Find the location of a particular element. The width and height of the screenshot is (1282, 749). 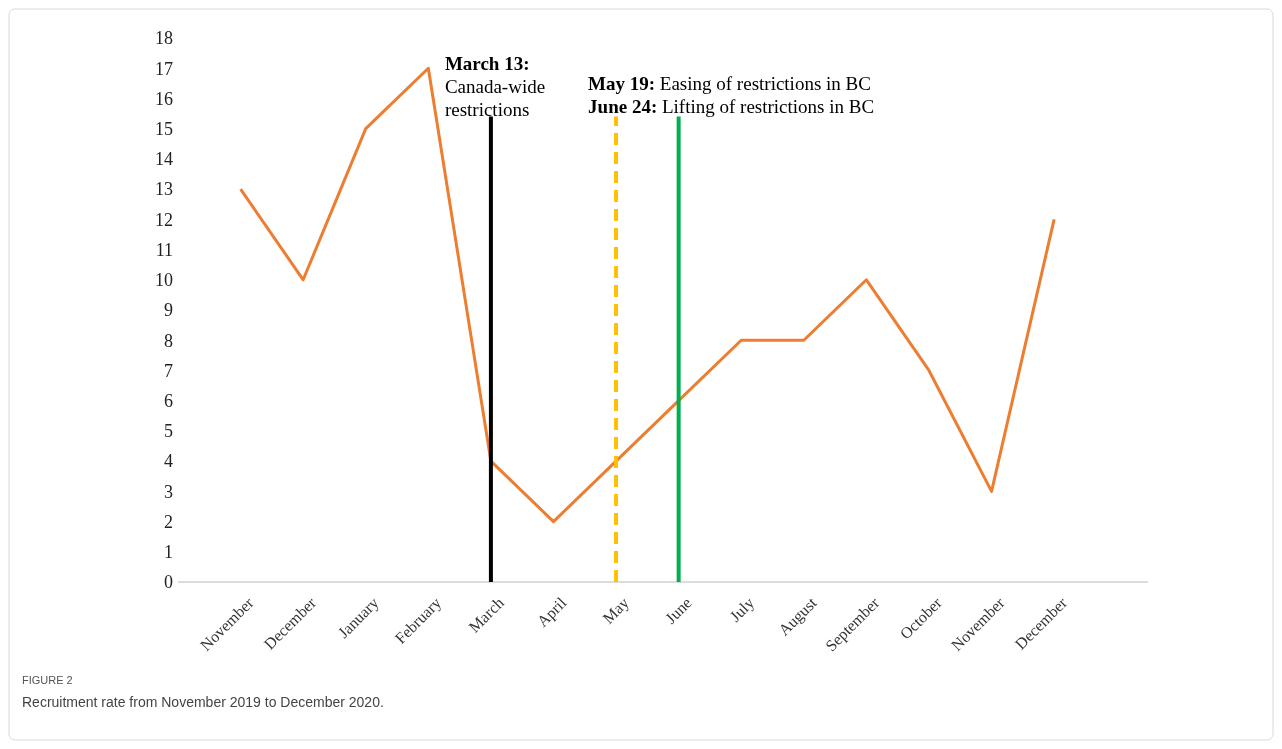

y-tick-label: 12 is located at coordinates (164, 219).